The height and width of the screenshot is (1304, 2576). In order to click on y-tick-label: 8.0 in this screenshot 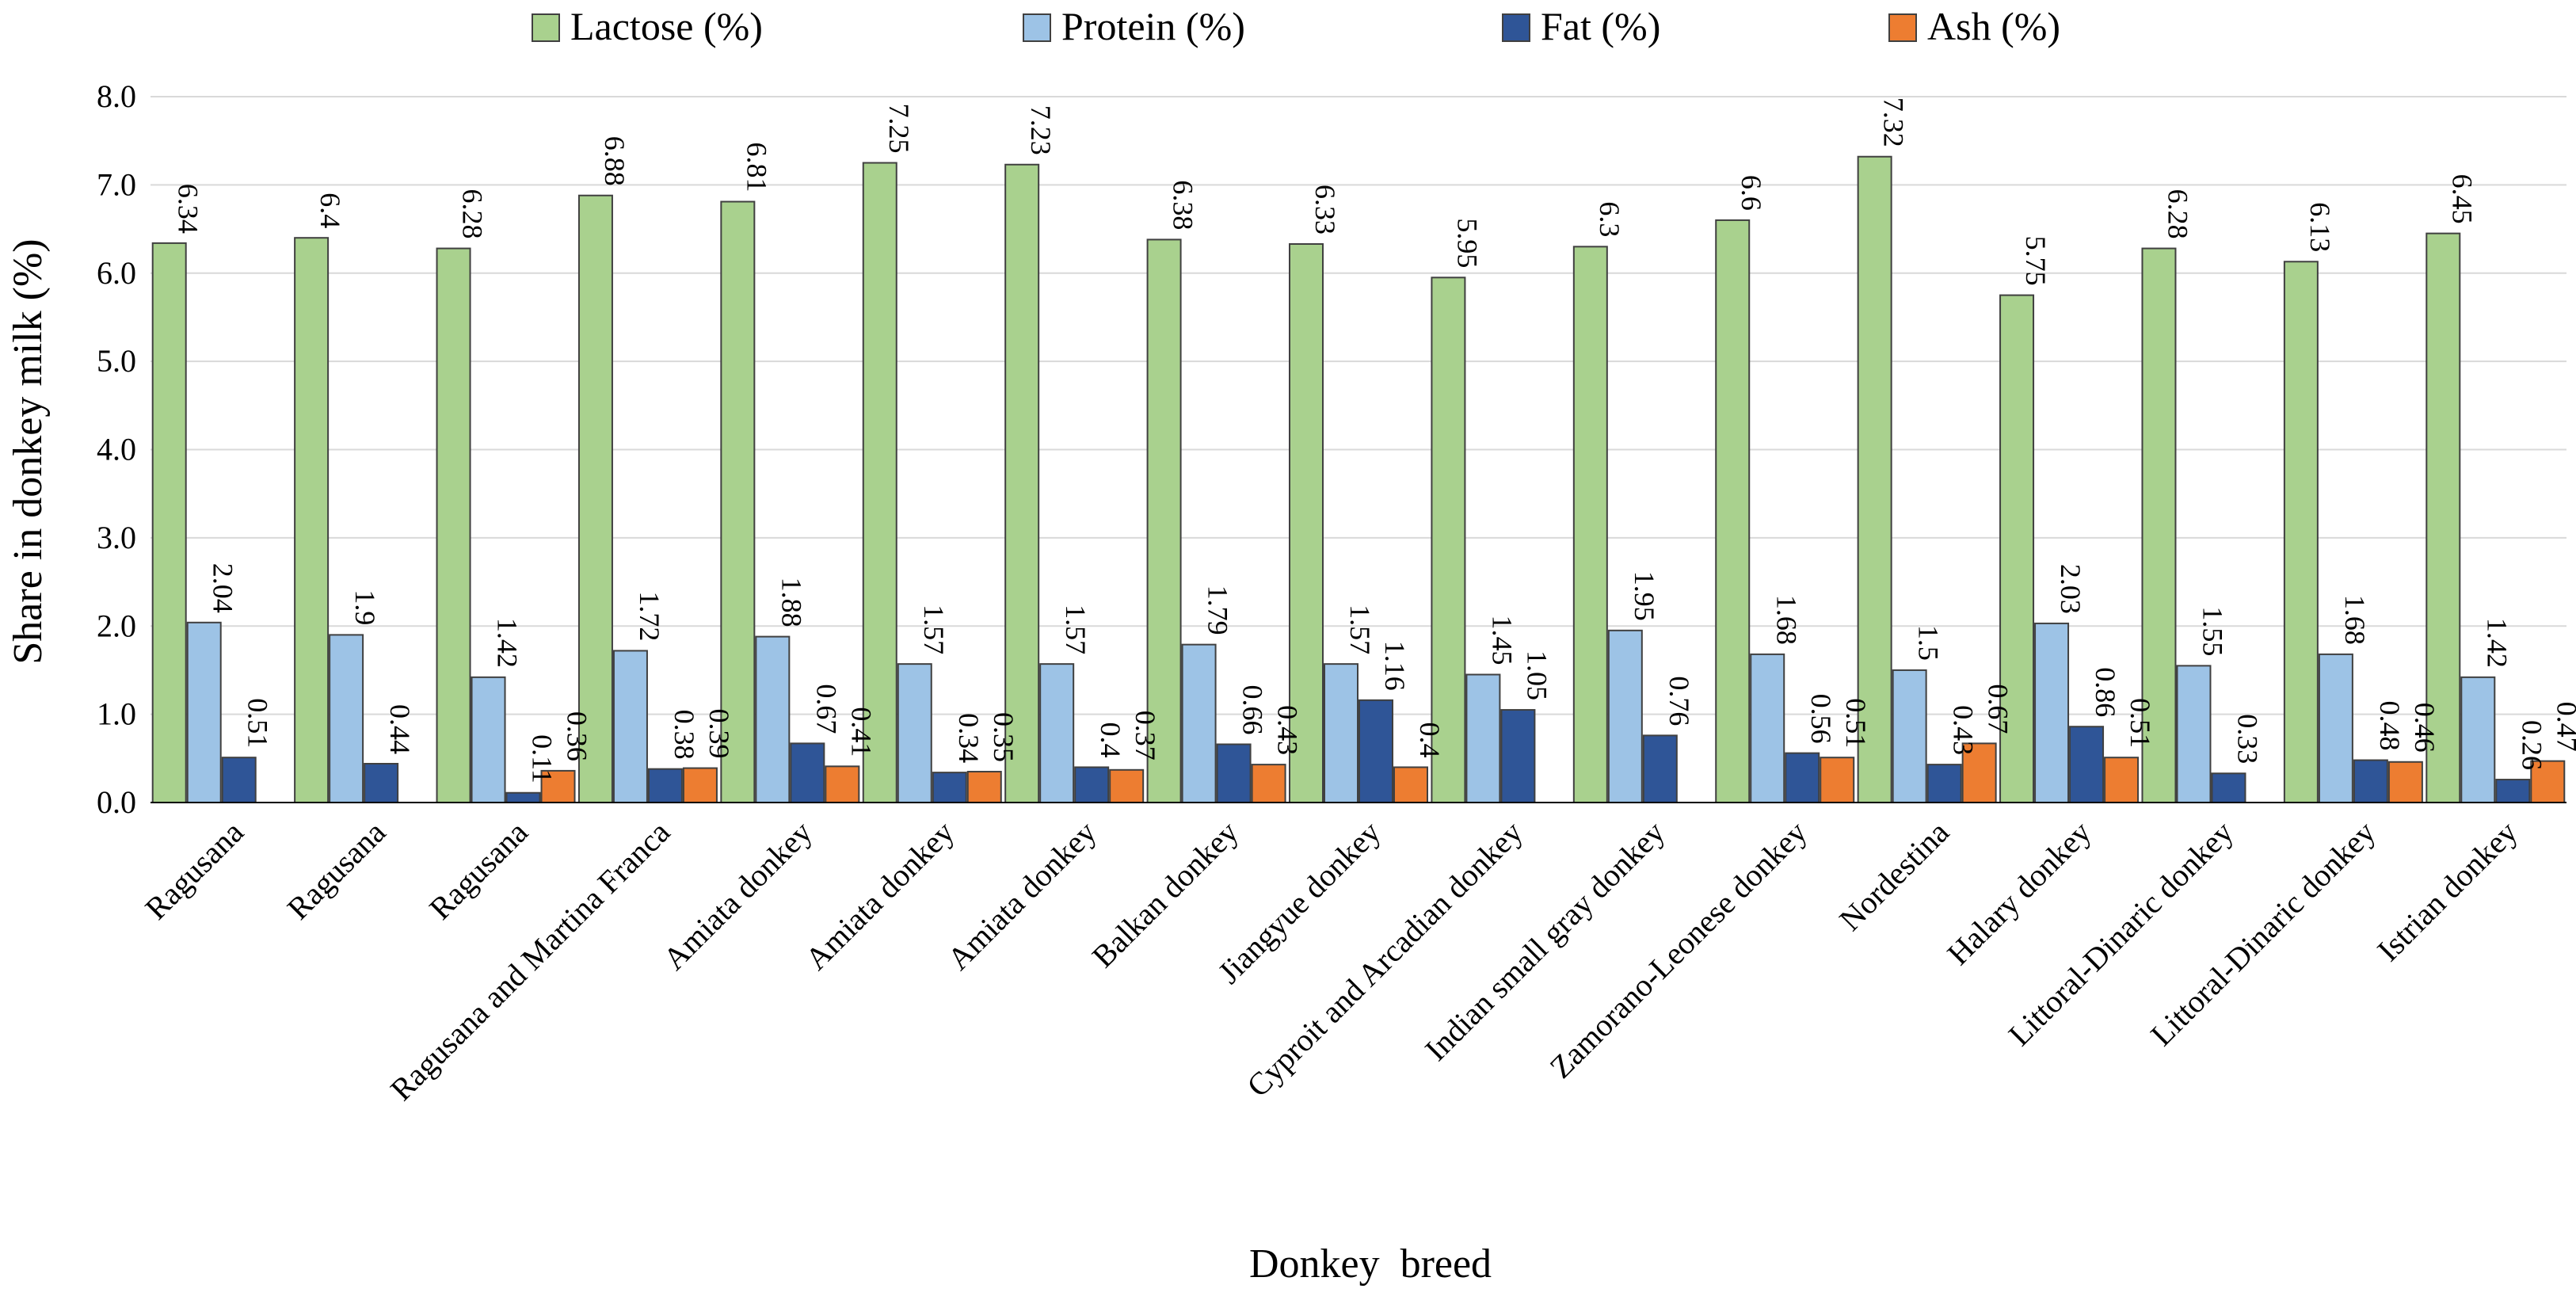, I will do `click(117, 96)`.